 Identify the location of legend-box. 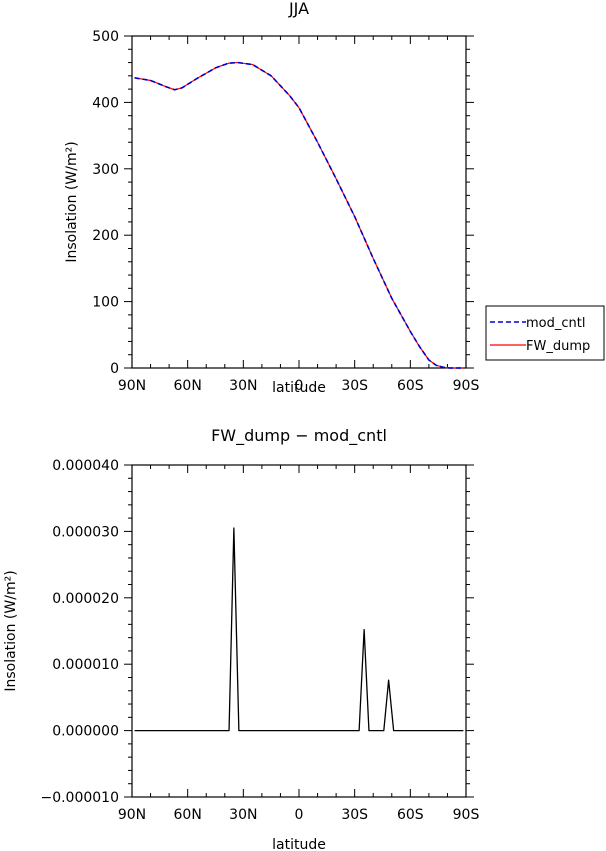
(545, 333).